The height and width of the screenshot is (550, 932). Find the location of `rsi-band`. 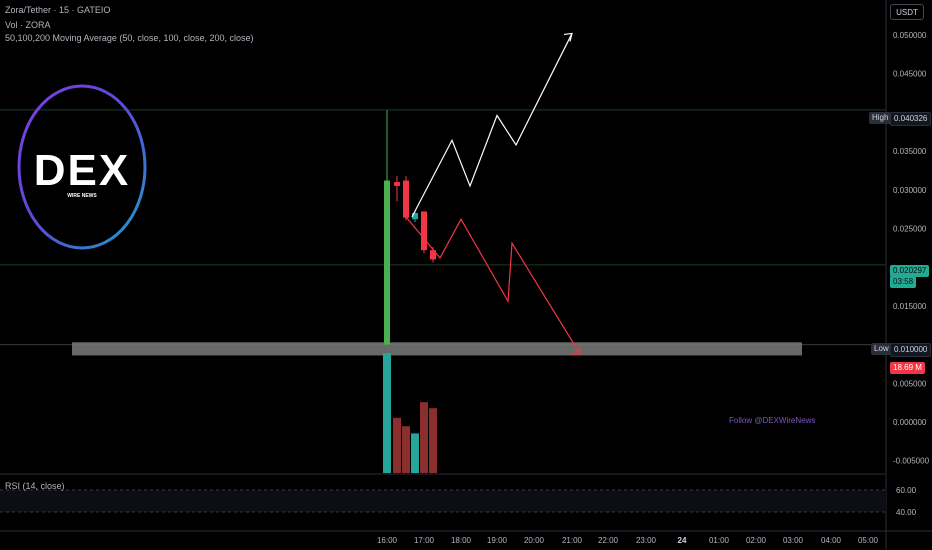

rsi-band is located at coordinates (443, 501).